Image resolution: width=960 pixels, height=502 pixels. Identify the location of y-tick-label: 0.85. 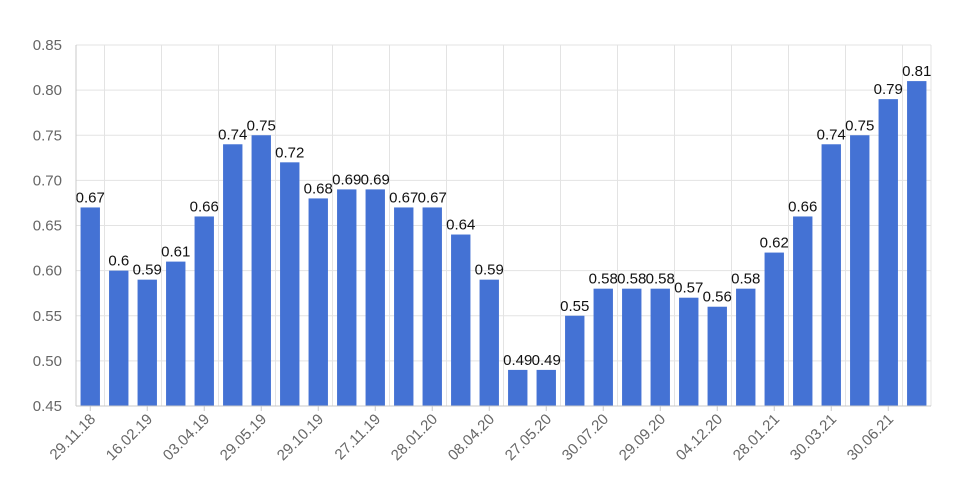
(47, 45).